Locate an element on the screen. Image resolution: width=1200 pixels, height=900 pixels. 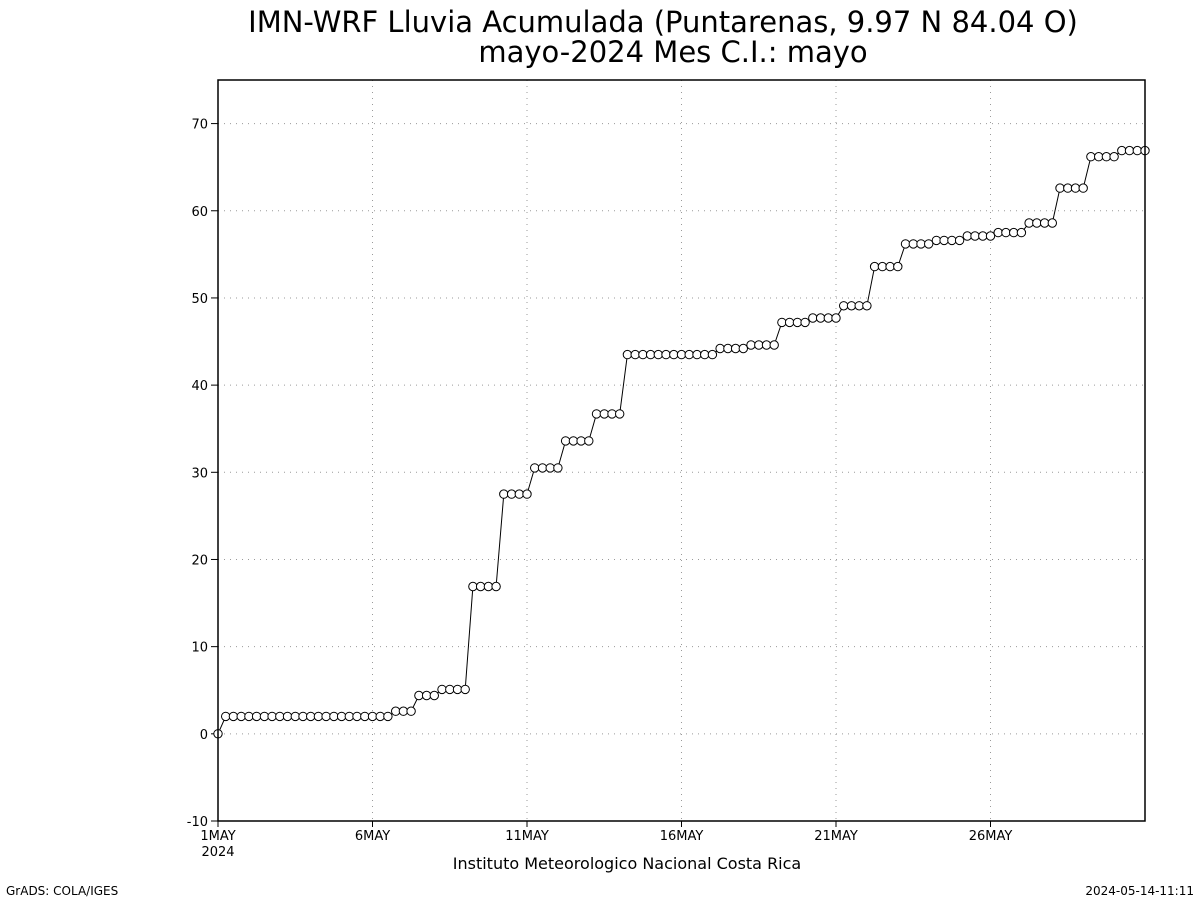
y-tick-label: 70 is located at coordinates (199, 125).